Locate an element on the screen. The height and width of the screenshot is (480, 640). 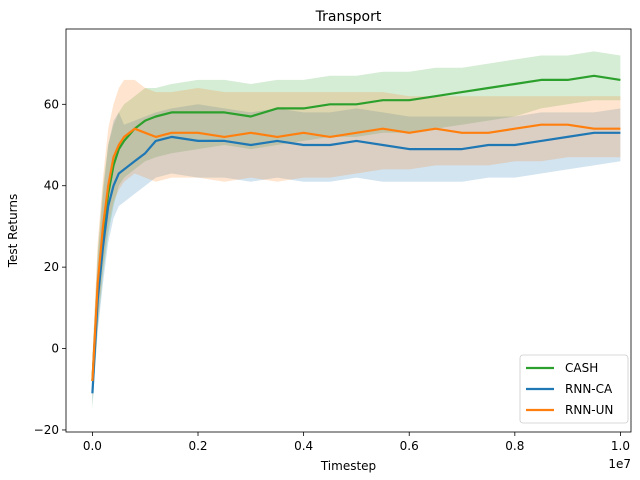
x-axis-offset-label: 1e7 is located at coordinates (619, 464).